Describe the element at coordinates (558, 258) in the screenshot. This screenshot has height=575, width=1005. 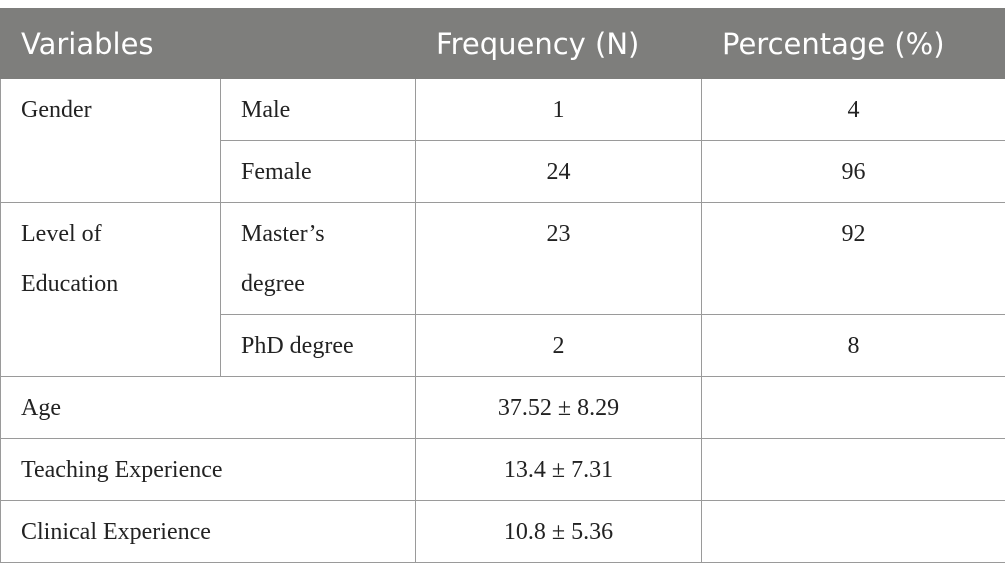
I see `frequency-cell: 23` at that location.